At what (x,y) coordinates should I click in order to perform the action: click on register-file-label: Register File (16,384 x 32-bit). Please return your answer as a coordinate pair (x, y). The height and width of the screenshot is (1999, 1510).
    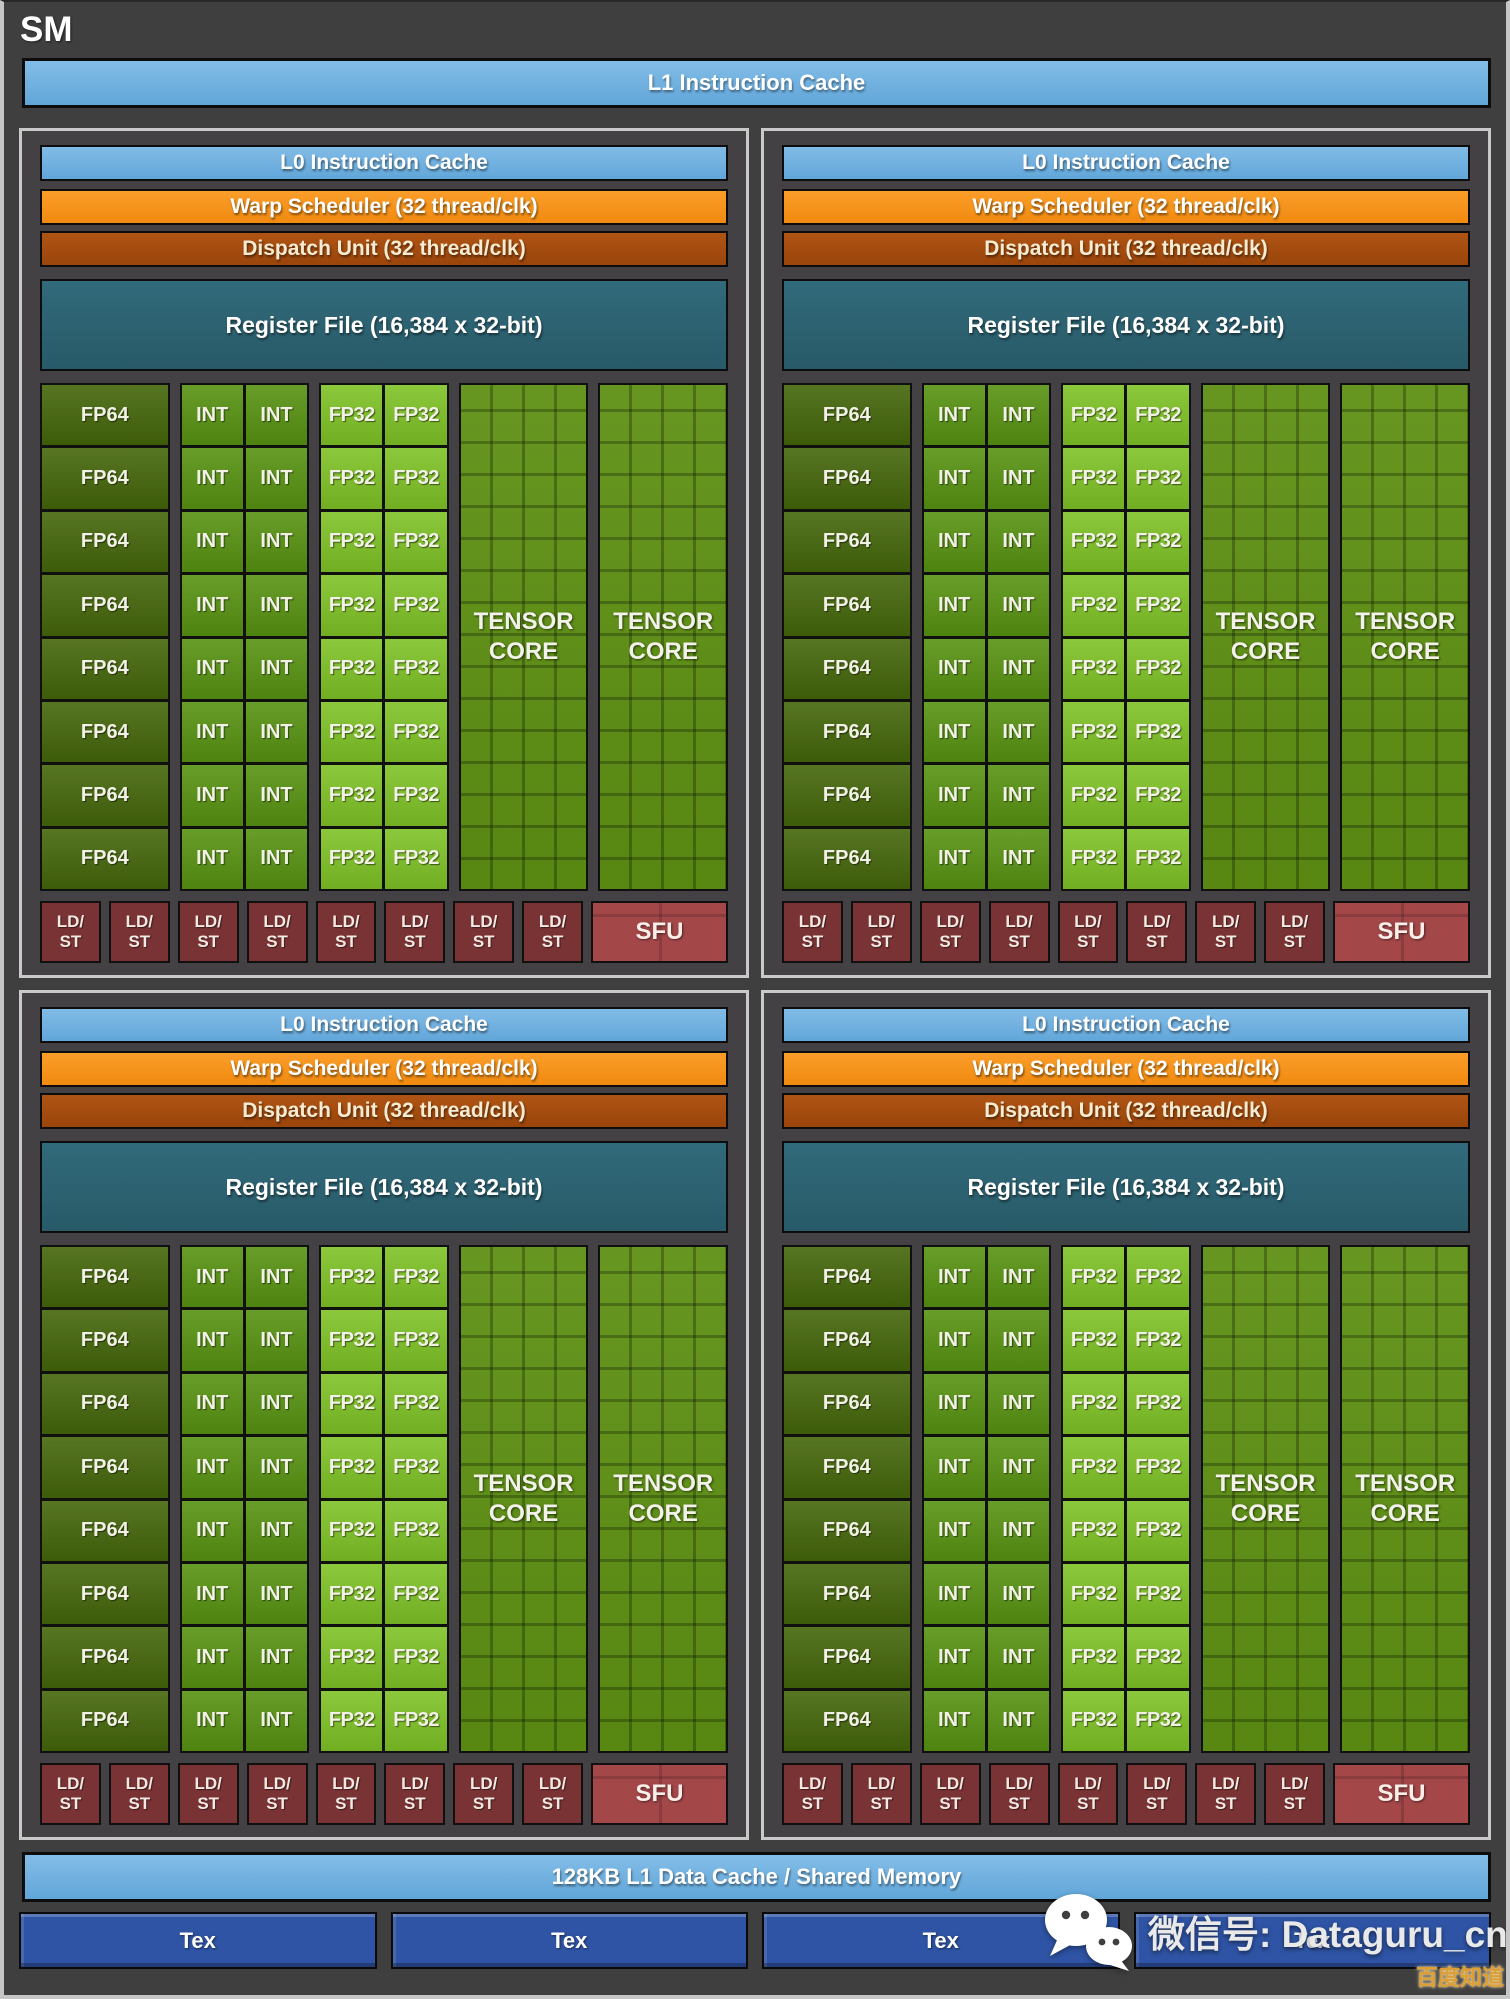
    Looking at the image, I should click on (1126, 324).